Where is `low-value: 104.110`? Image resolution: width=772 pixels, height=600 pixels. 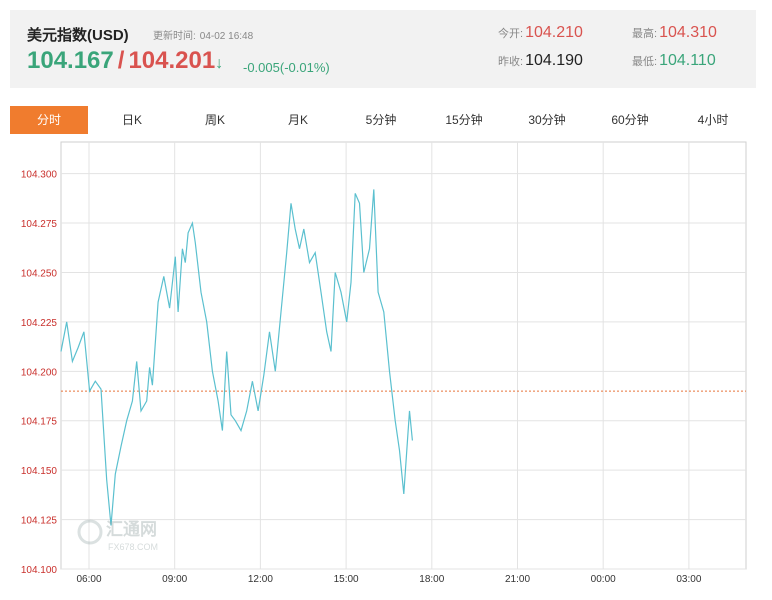
low-value: 104.110 is located at coordinates (687, 60).